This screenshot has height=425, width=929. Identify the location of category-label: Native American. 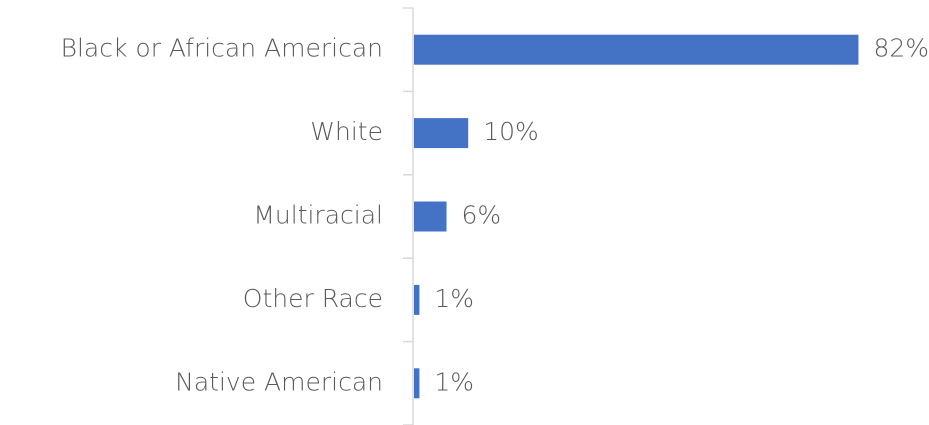
(279, 381).